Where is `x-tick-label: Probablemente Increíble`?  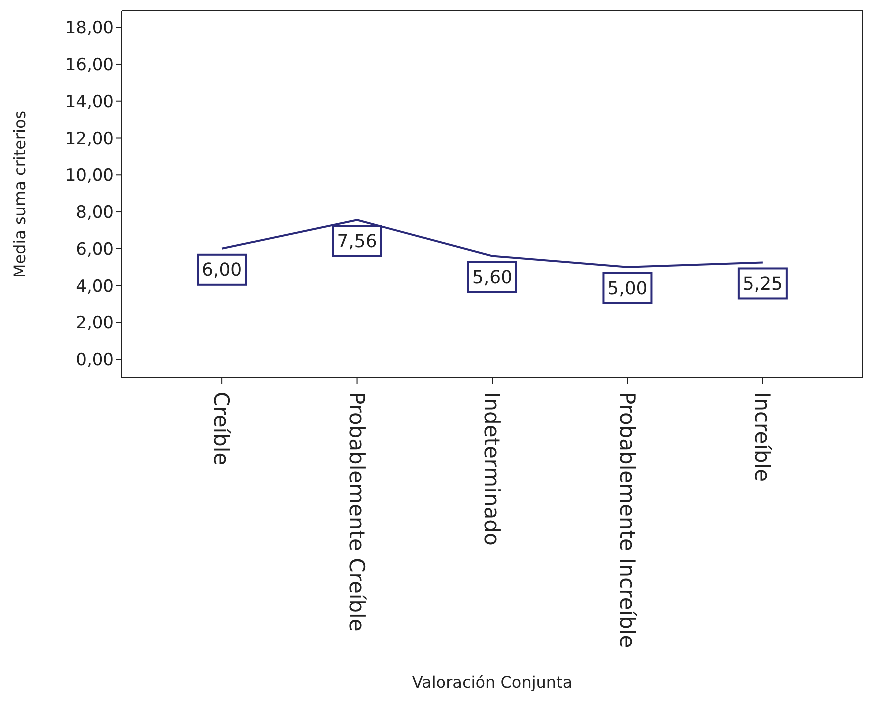
x-tick-label: Probablemente Increíble is located at coordinates (627, 520).